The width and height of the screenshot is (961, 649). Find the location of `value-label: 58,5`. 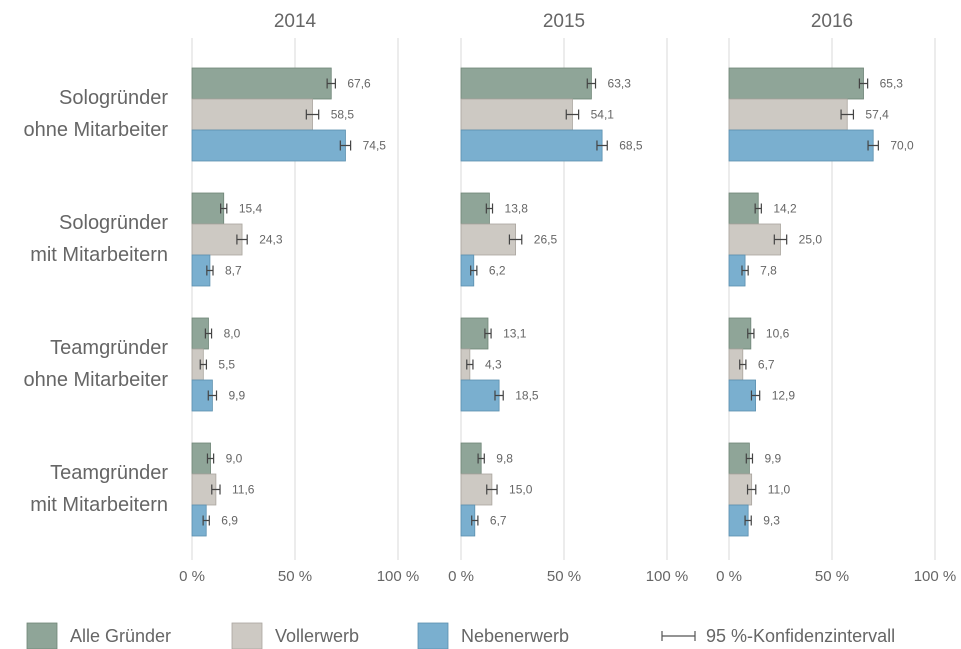

value-label: 58,5 is located at coordinates (343, 115).